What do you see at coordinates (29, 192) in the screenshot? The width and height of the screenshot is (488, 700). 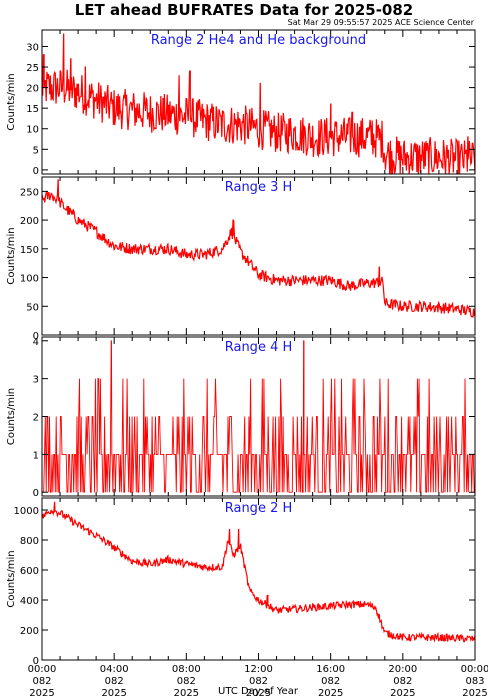 I see `y-tick-label: 250` at bounding box center [29, 192].